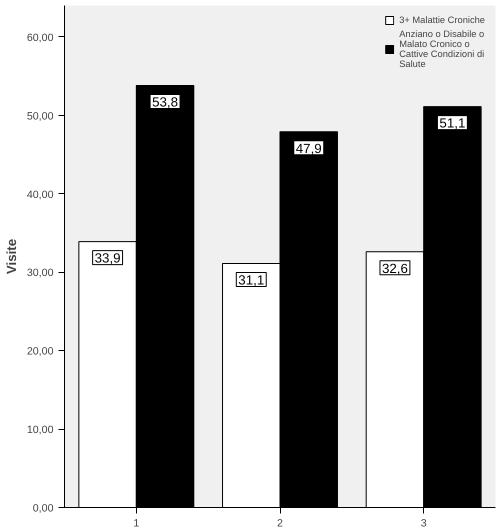 This screenshot has height=531, width=502. I want to click on x-tick-label: 2, so click(280, 524).